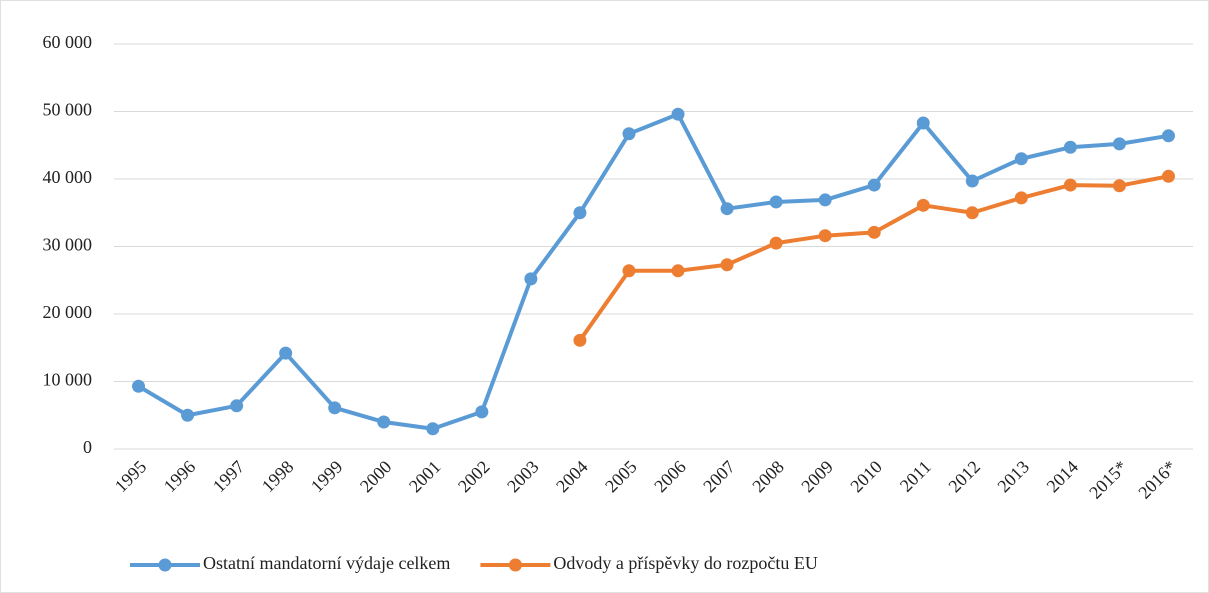 Image resolution: width=1209 pixels, height=593 pixels. I want to click on y-tick-label: 0, so click(87, 447).